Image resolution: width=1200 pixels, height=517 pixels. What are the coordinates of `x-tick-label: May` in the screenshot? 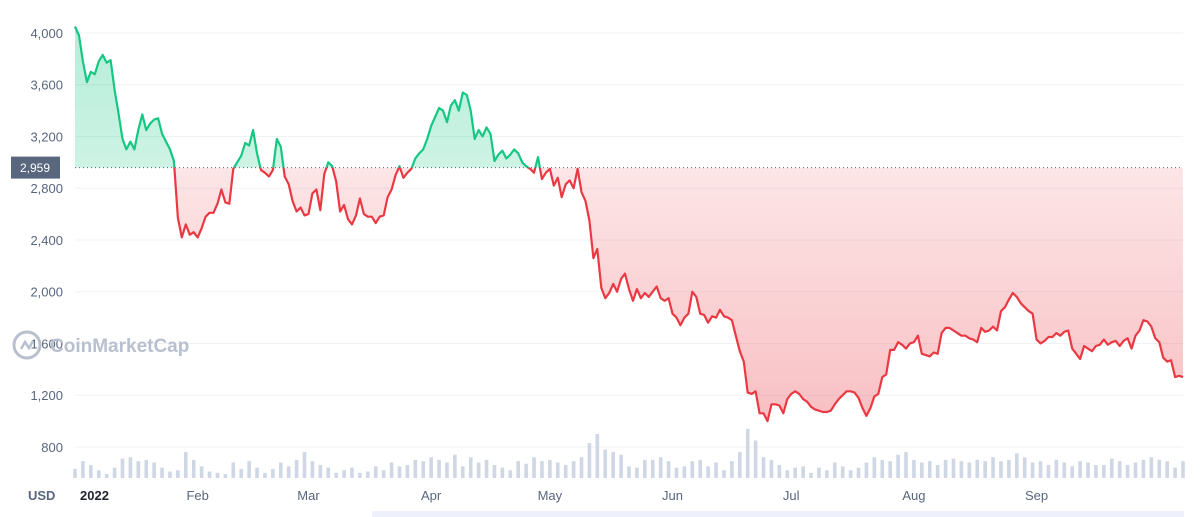 It's located at (550, 495).